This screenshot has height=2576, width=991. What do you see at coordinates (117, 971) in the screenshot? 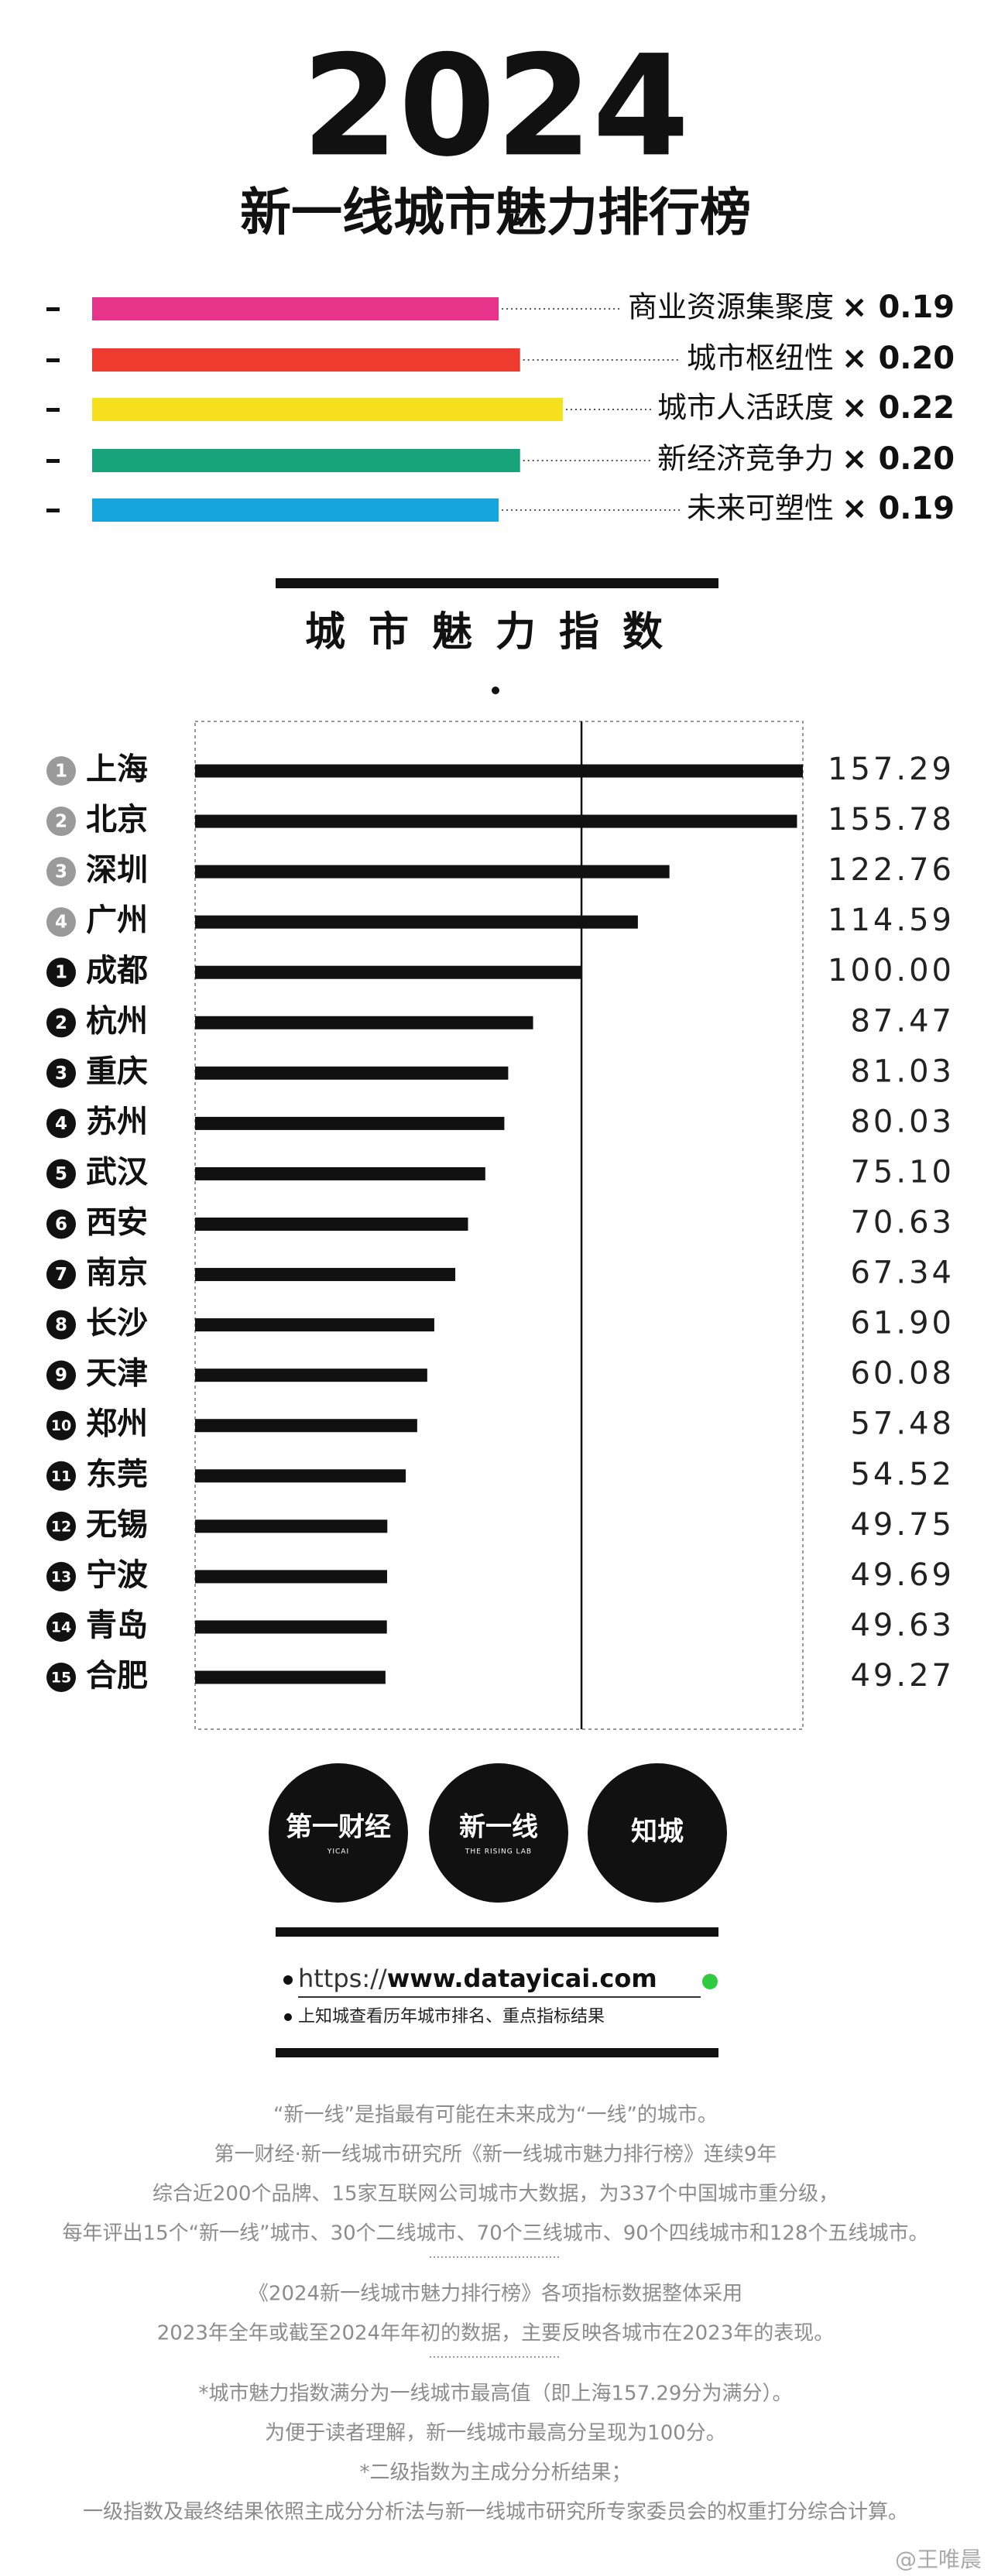
I see `city-name: 成都` at bounding box center [117, 971].